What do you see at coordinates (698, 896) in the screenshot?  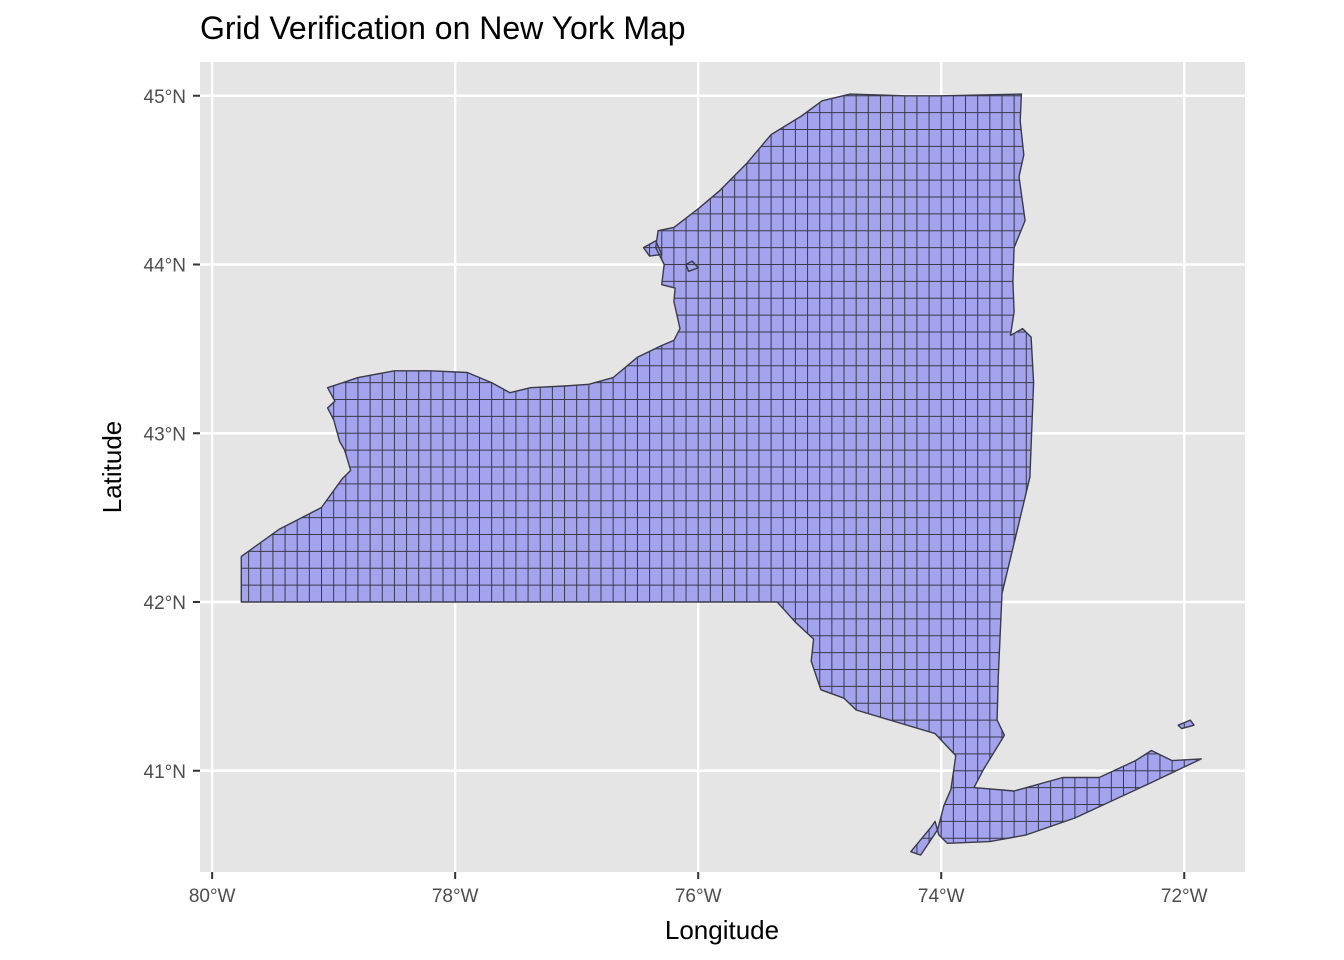 I see `x-tick-label: 76°W` at bounding box center [698, 896].